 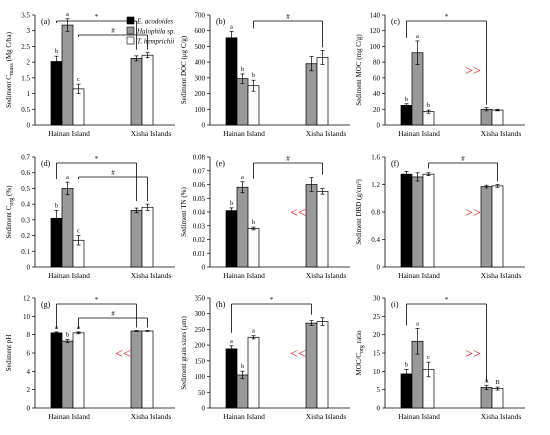 What do you see at coordinates (25, 236) in the screenshot?
I see `y-tick-label: 0.2` at bounding box center [25, 236].